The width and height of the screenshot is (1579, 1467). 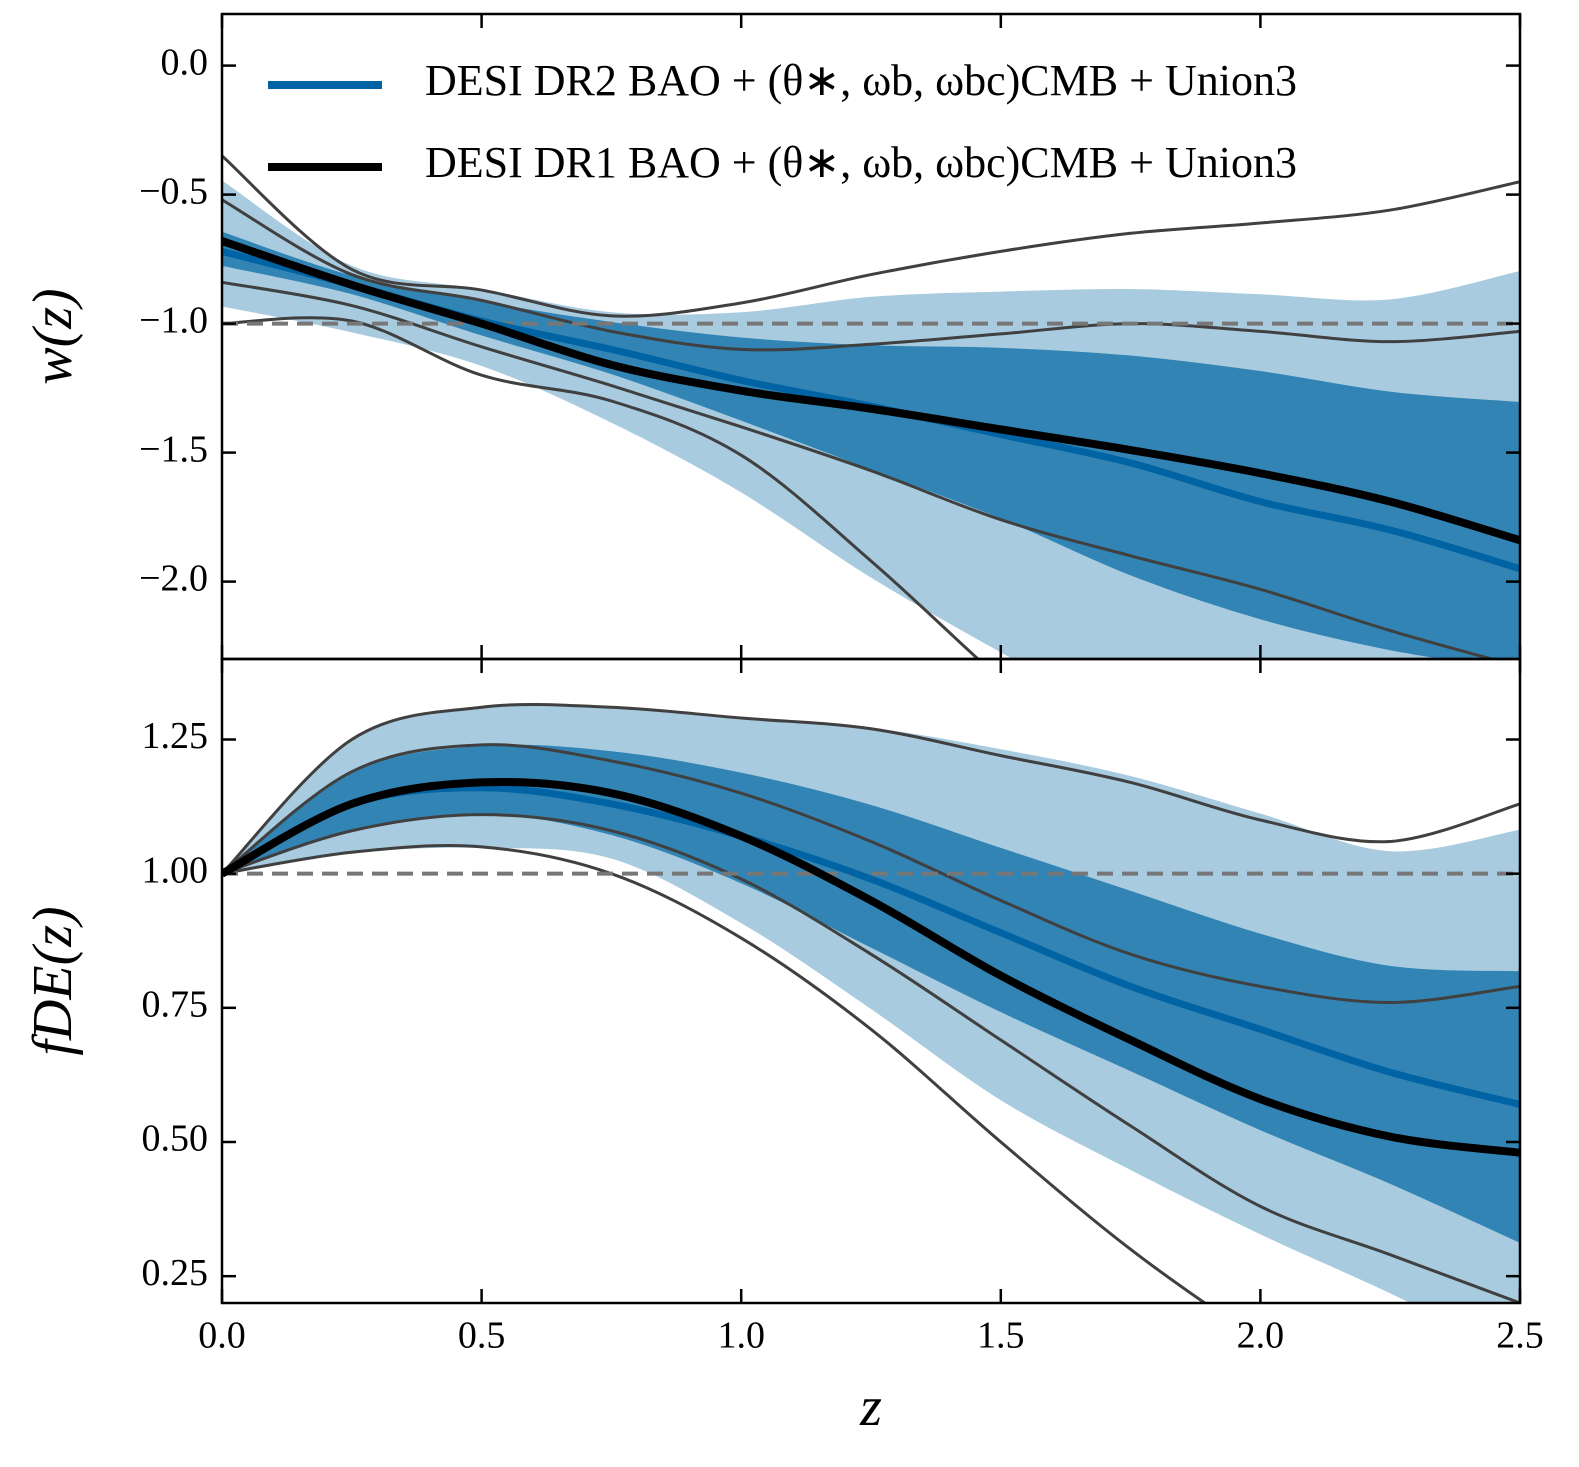 What do you see at coordinates (1520, 1336) in the screenshot?
I see `x-tick-label: 2.5` at bounding box center [1520, 1336].